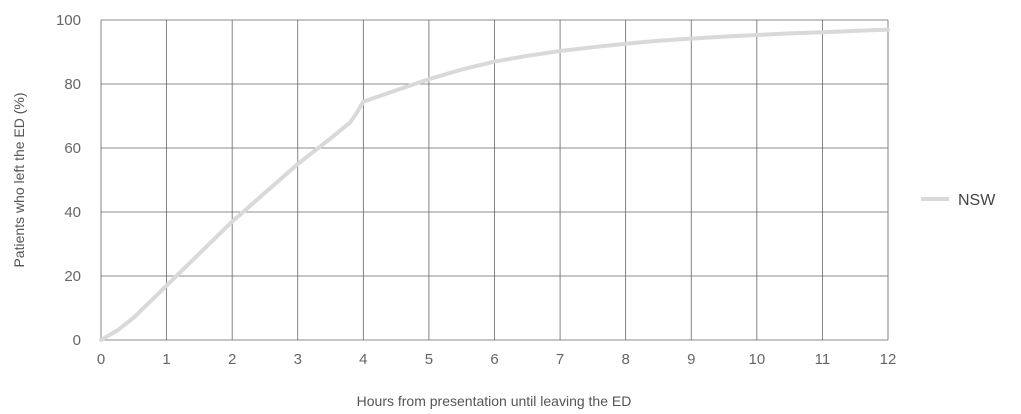 The image size is (1021, 414). I want to click on x-tick-label: 4, so click(363, 359).